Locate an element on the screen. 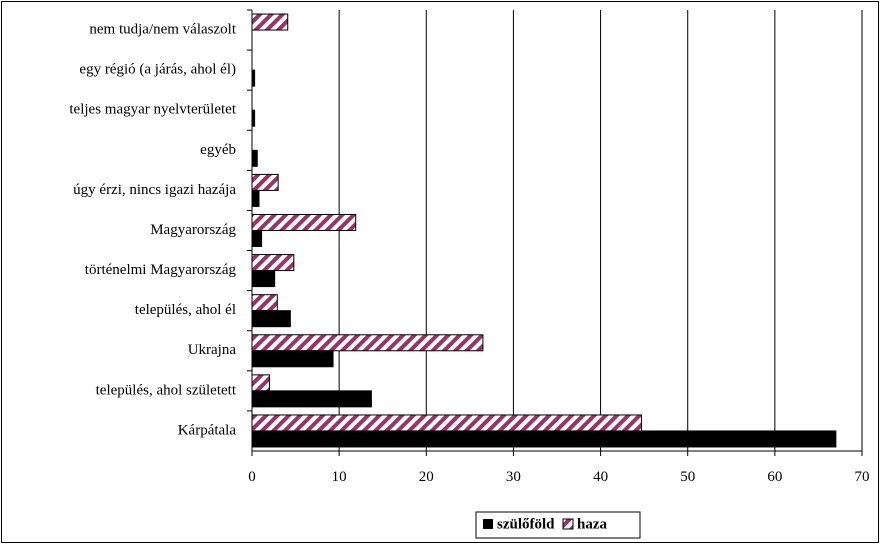 The image size is (882, 546). category-label: úgy érzi, nincs igazi hazája is located at coordinates (154, 190).